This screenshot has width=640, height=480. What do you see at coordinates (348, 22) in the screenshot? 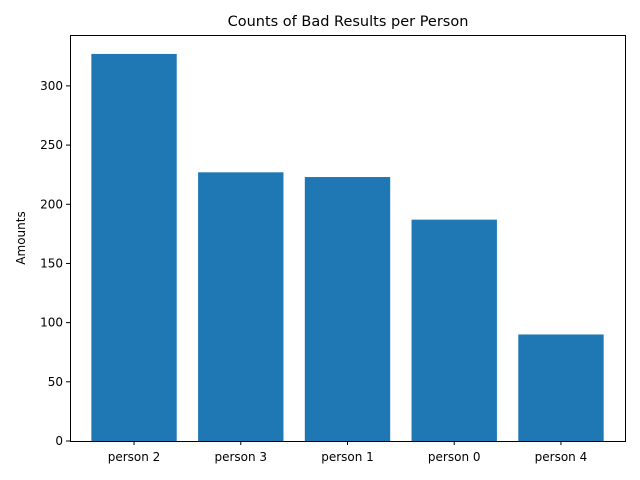
I see `chart-title: Counts of Bad Results per Person` at bounding box center [348, 22].